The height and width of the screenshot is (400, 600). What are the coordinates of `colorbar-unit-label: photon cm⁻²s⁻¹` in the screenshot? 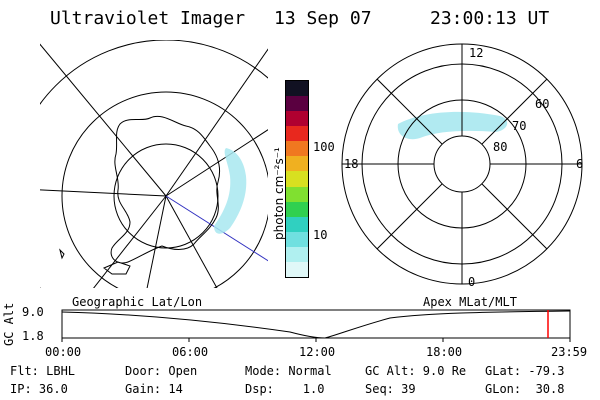 It's located at (279, 193).